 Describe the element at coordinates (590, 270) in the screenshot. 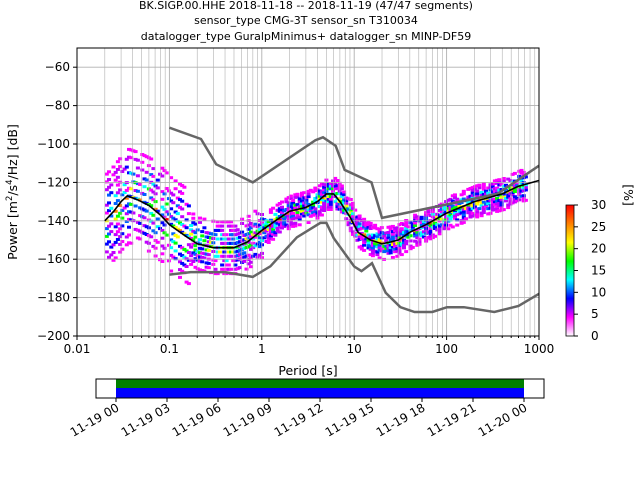

I see `colorbar-ticks: 0 5 10 15 20 25 30` at that location.